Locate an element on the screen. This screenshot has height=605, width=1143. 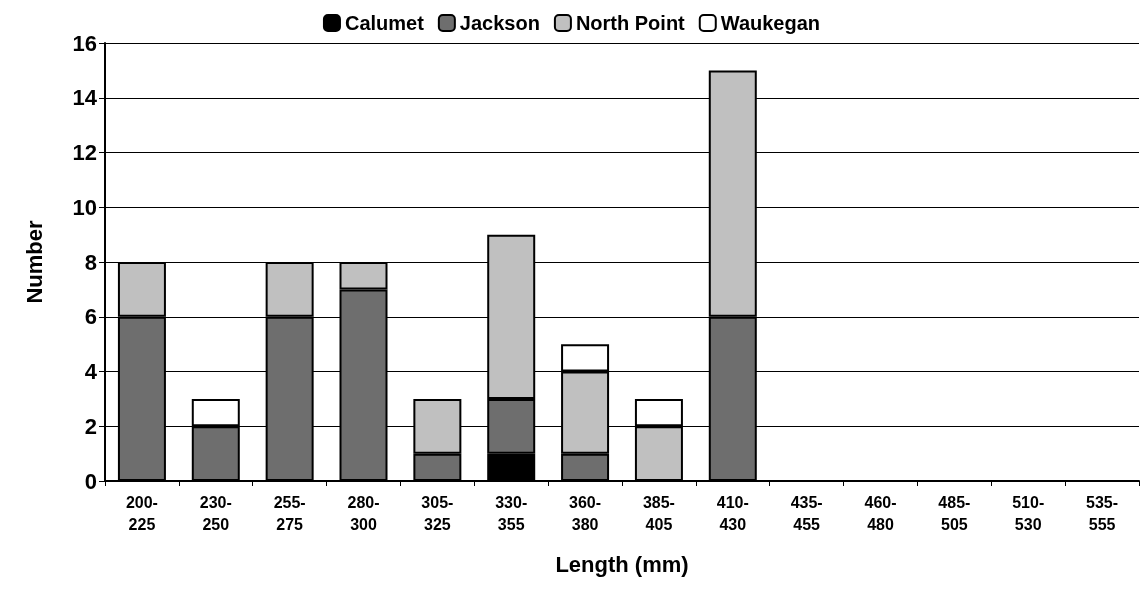
x-tick-label: 360- 380 is located at coordinates (585, 513).